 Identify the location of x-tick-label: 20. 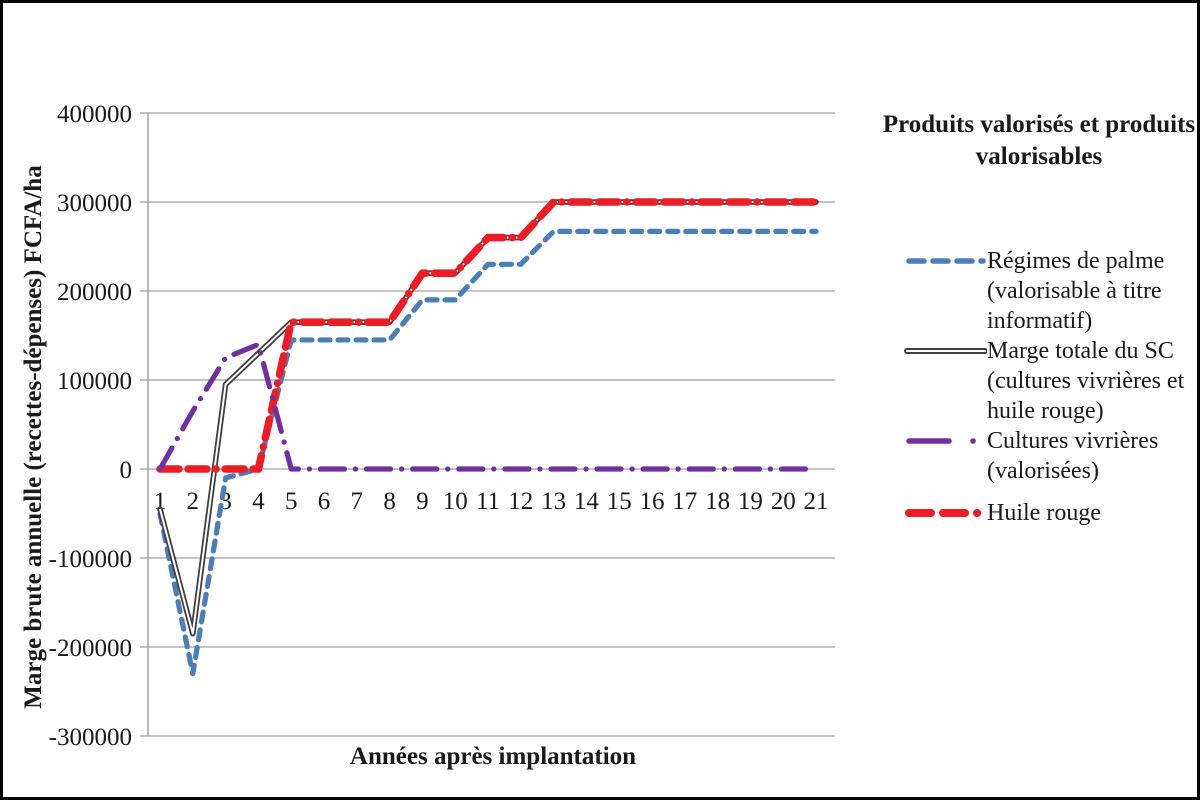
(783, 501).